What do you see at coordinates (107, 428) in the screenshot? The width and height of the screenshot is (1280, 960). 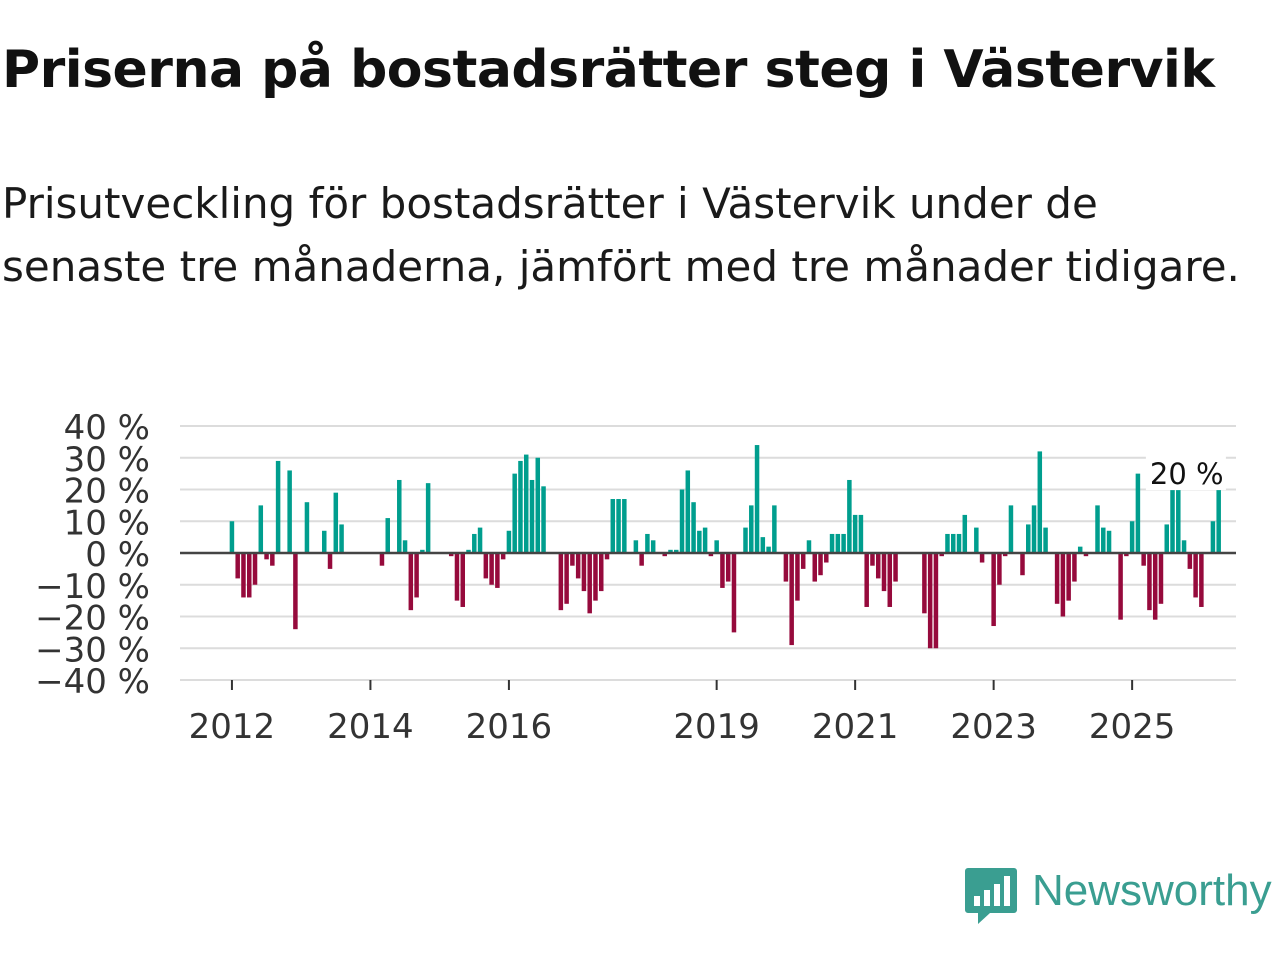 I see `y-tick-label: 40 %` at bounding box center [107, 428].